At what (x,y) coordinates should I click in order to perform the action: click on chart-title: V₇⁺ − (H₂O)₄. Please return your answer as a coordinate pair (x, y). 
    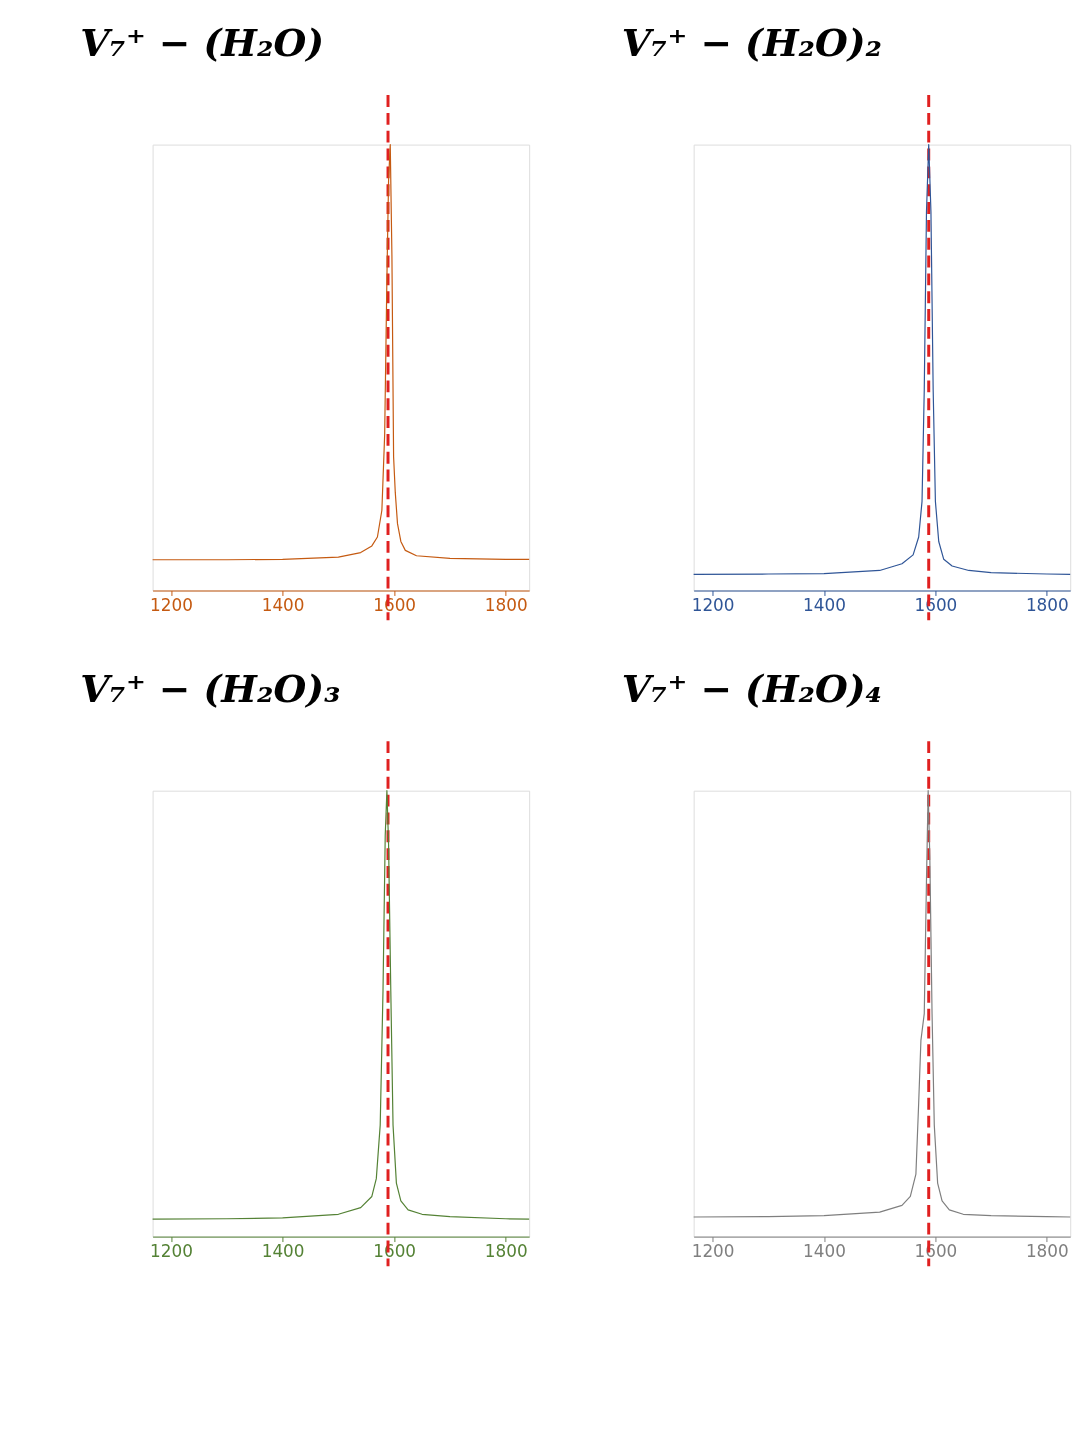
    Looking at the image, I should click on (752, 689).